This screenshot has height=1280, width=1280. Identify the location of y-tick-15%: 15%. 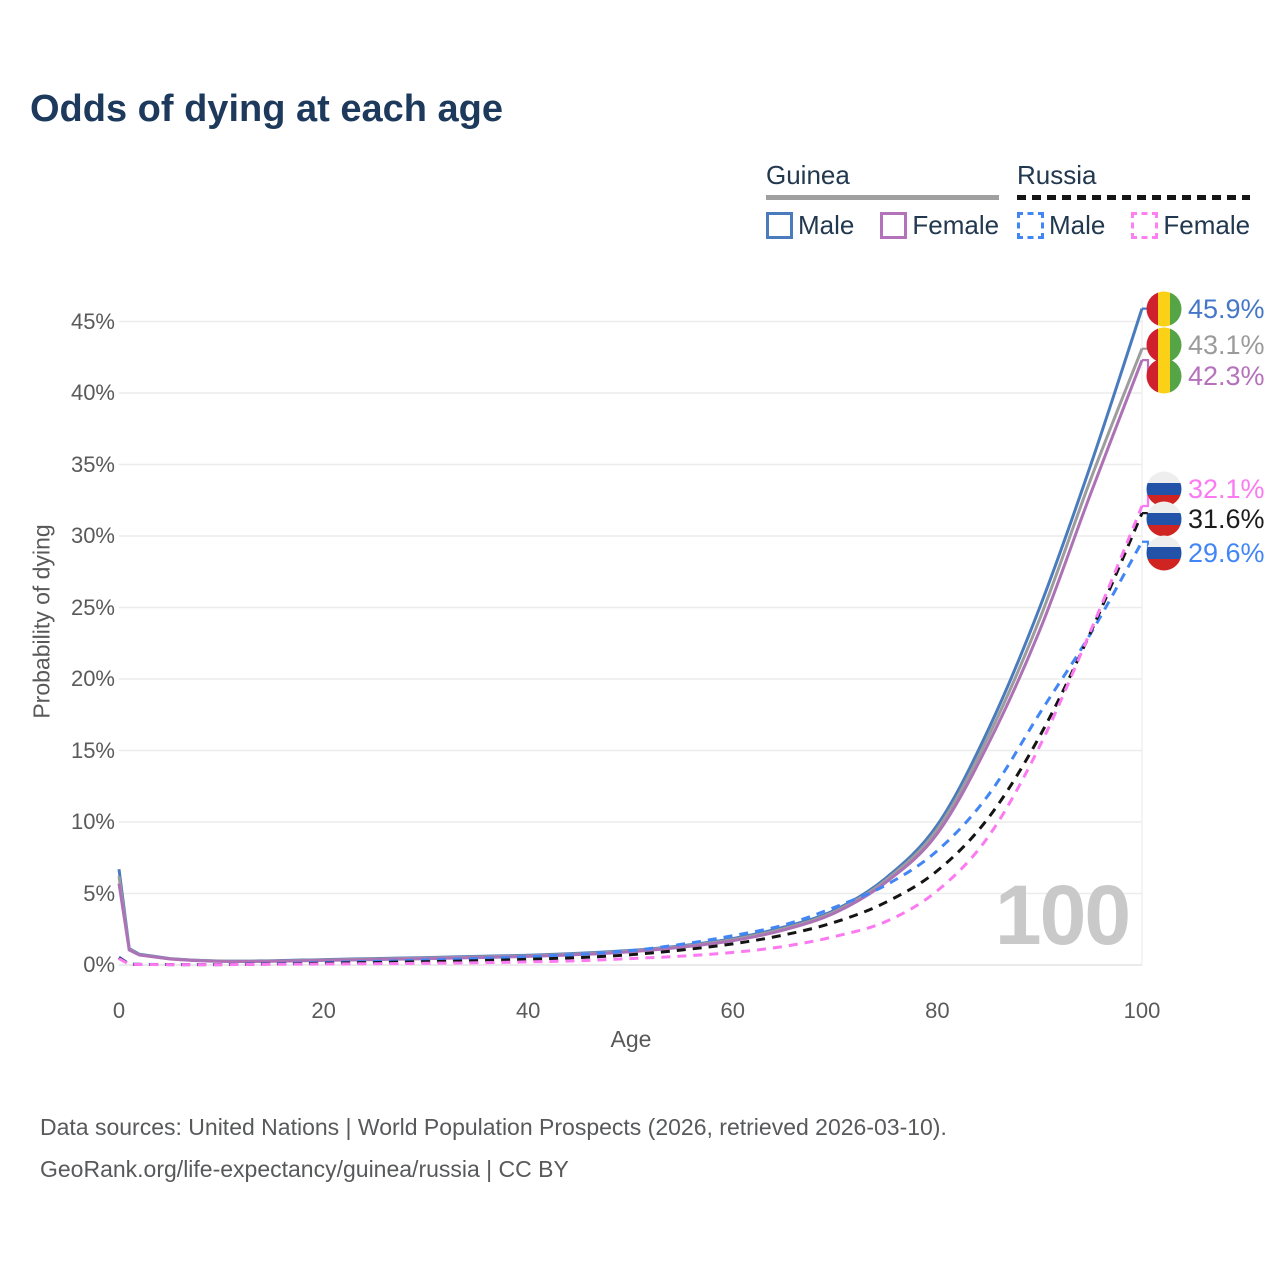
(92, 750).